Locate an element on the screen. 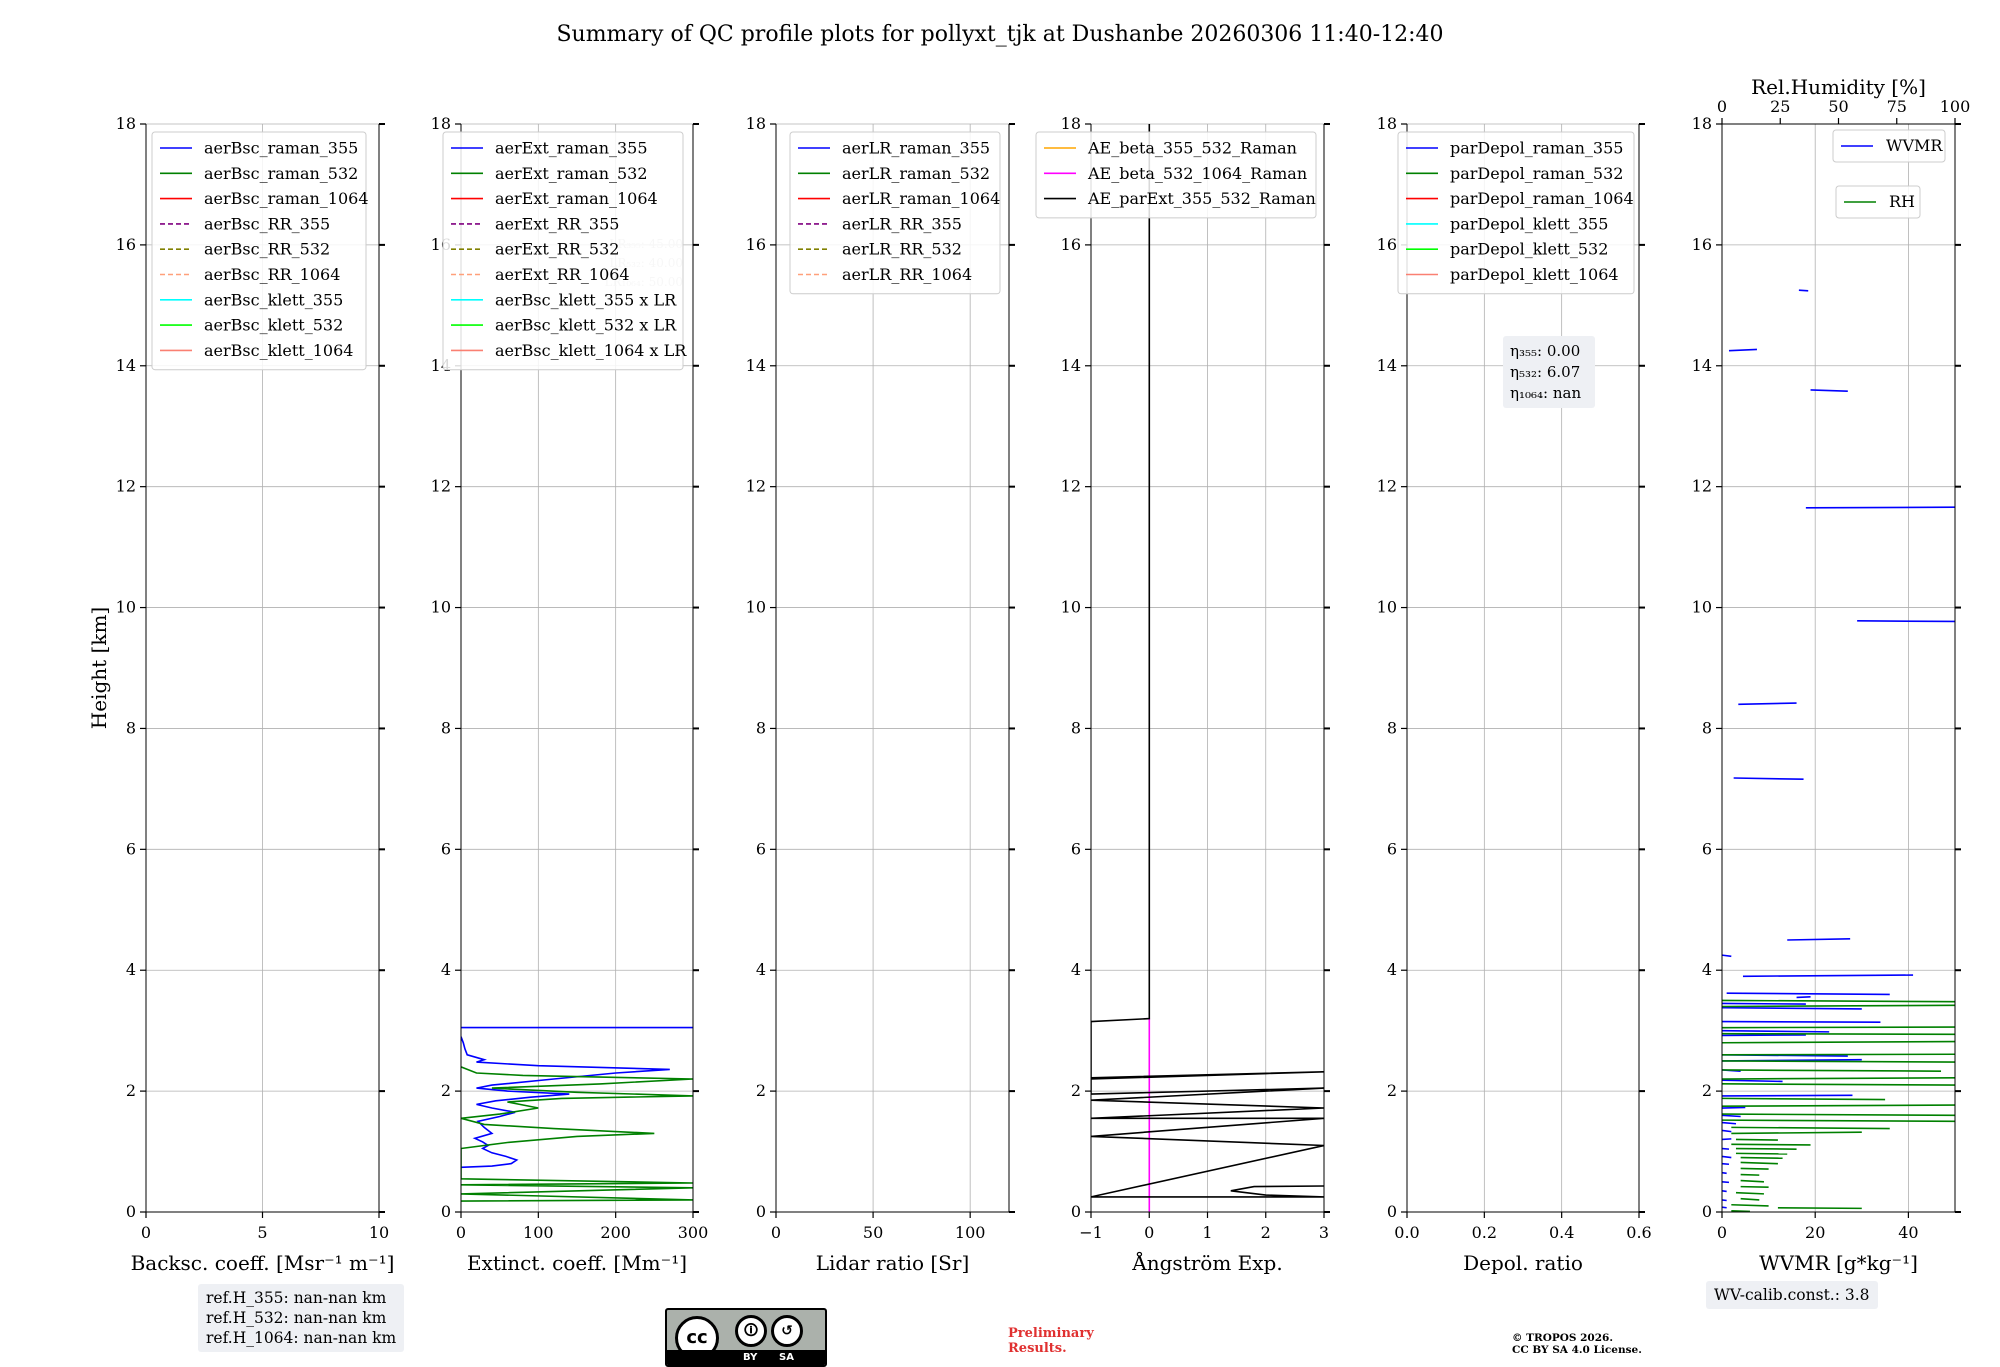  legend-label: aerBsc_klett_532 is located at coordinates (273, 325).